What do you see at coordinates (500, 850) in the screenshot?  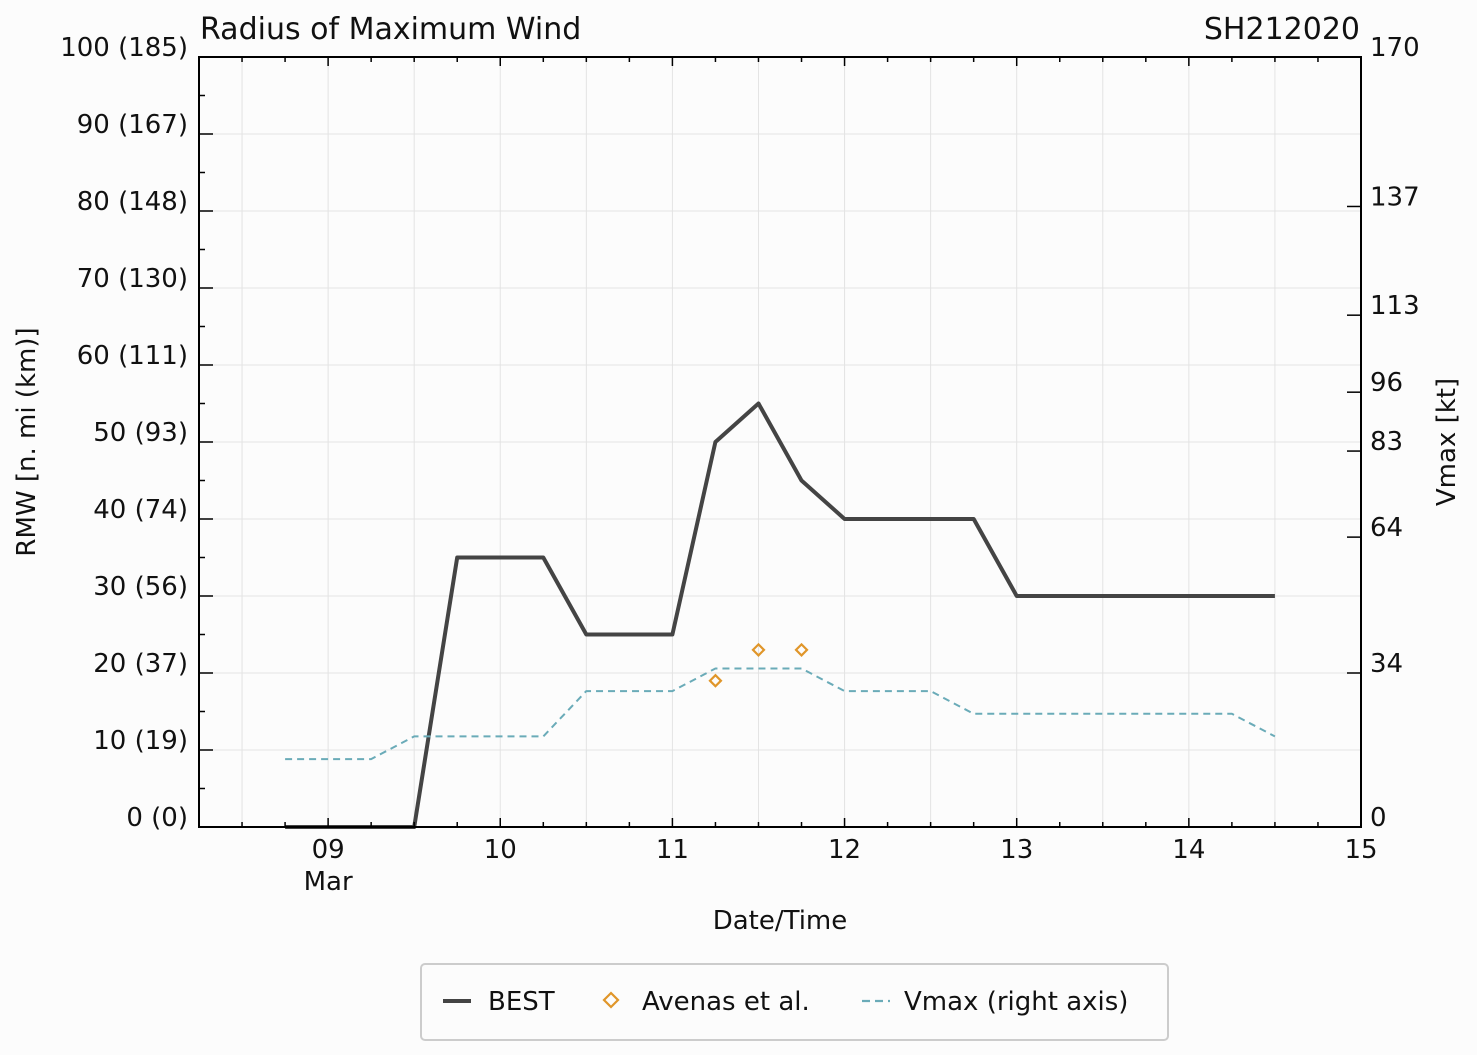 I see `x-tick-label: 10` at bounding box center [500, 850].